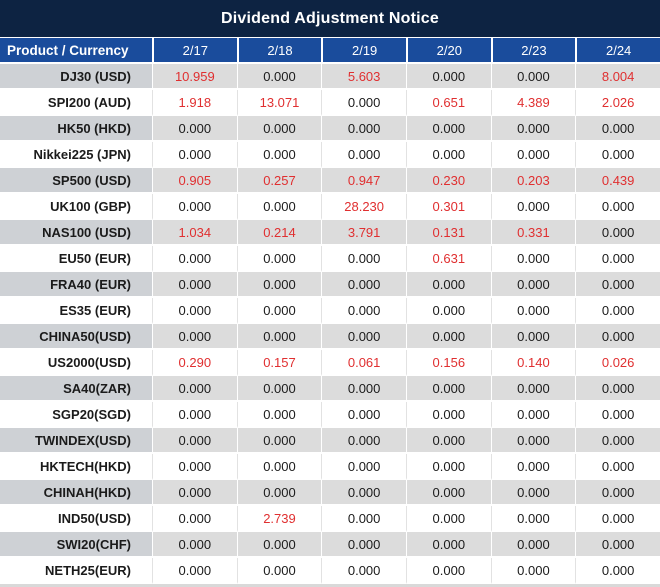  What do you see at coordinates (330, 415) in the screenshot?
I see `table-row: SGP20(SGD) 0.000 0.000 0.000 0.000 0.000 0.000` at bounding box center [330, 415].